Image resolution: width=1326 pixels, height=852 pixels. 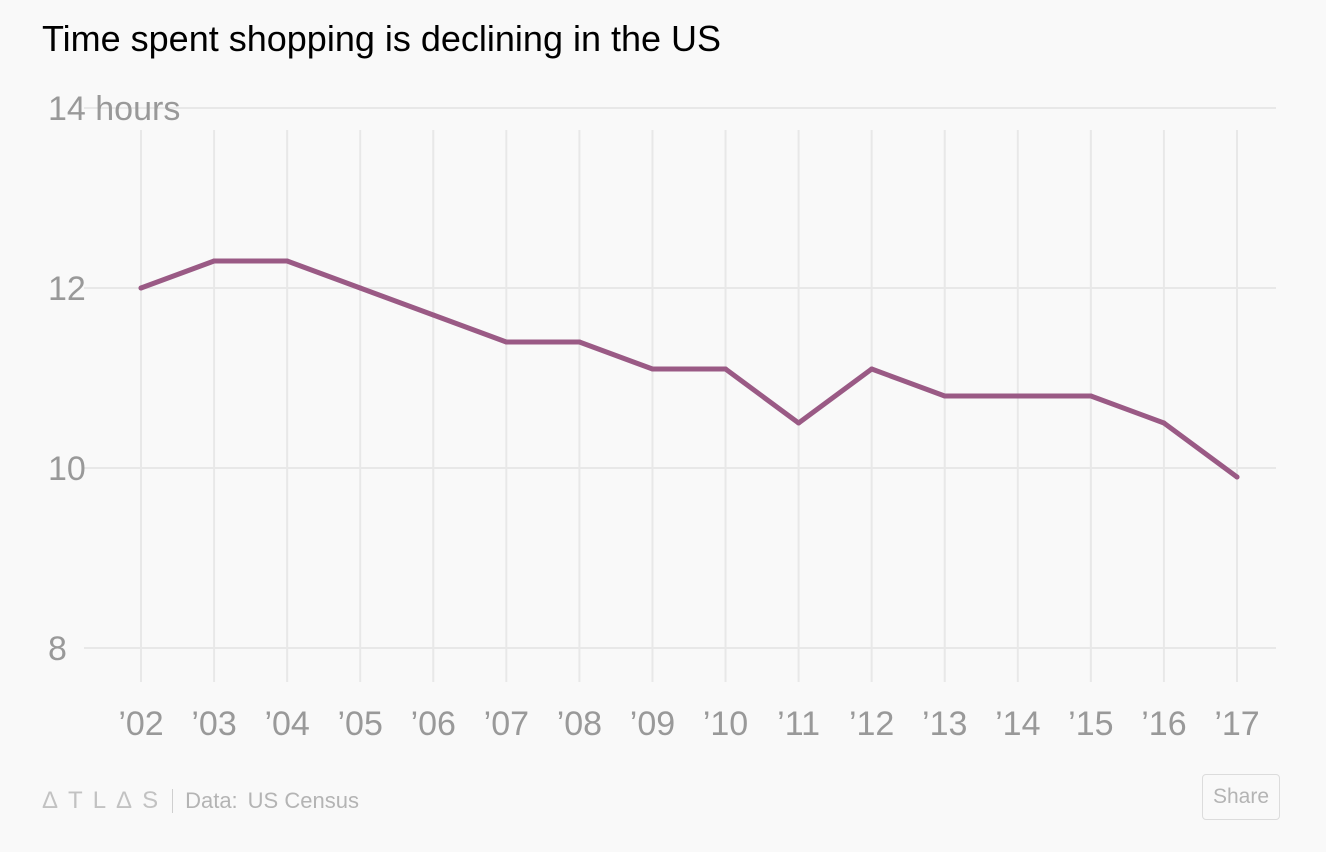 What do you see at coordinates (140, 724) in the screenshot?
I see `x-tick-label: ’02` at bounding box center [140, 724].